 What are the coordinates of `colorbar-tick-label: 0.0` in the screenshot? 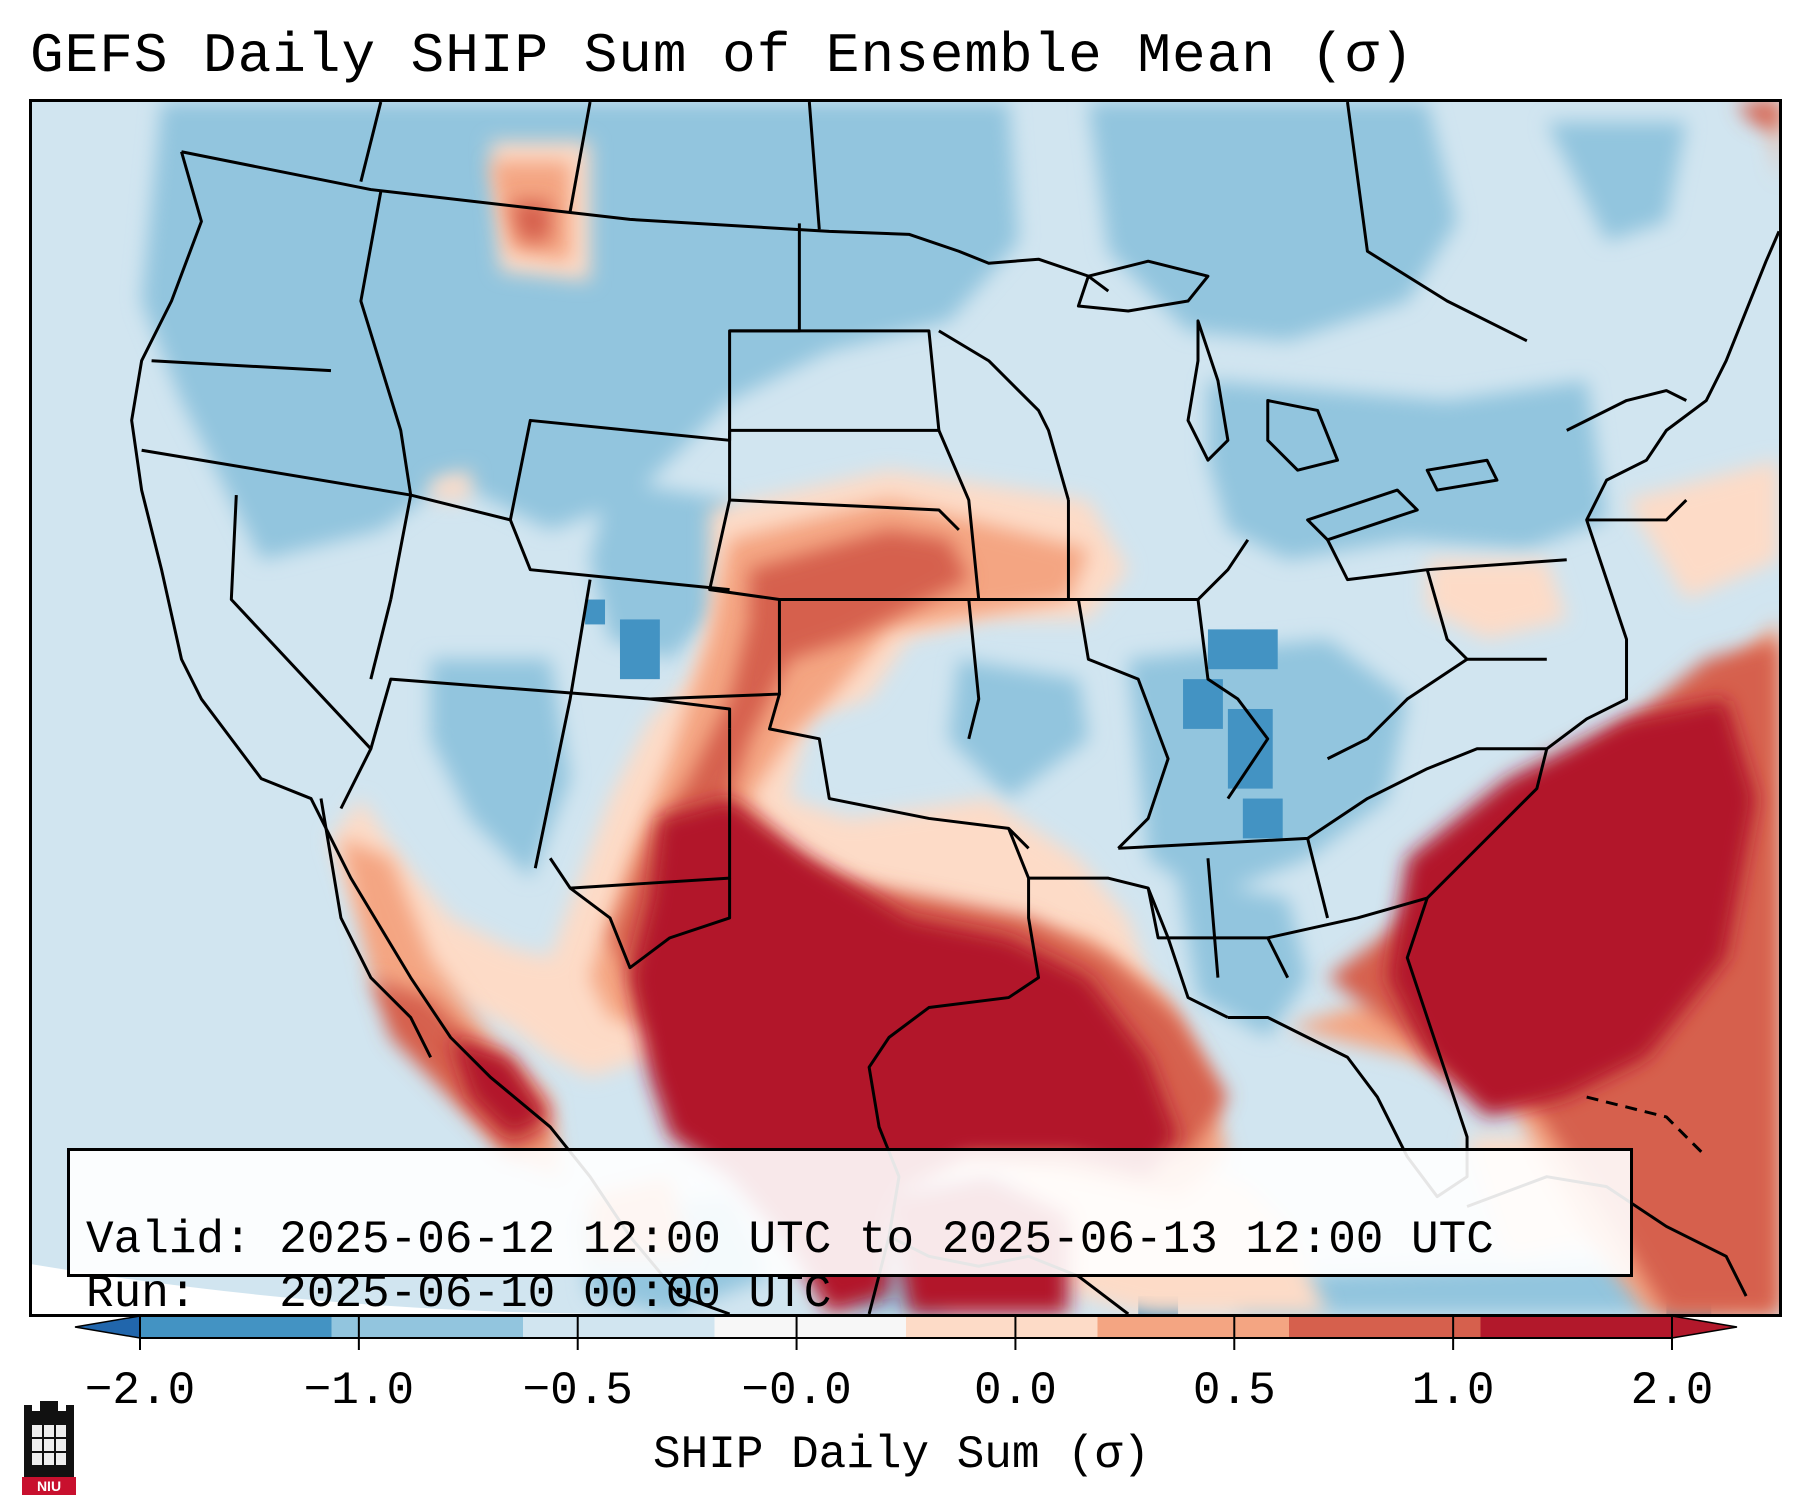 It's located at (1015, 1391).